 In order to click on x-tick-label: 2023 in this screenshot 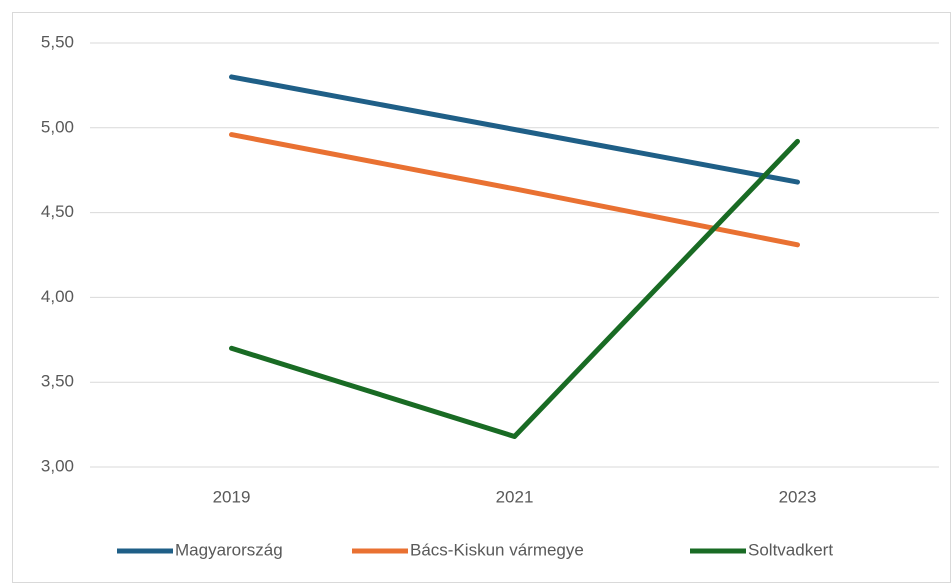, I will do `click(798, 496)`.